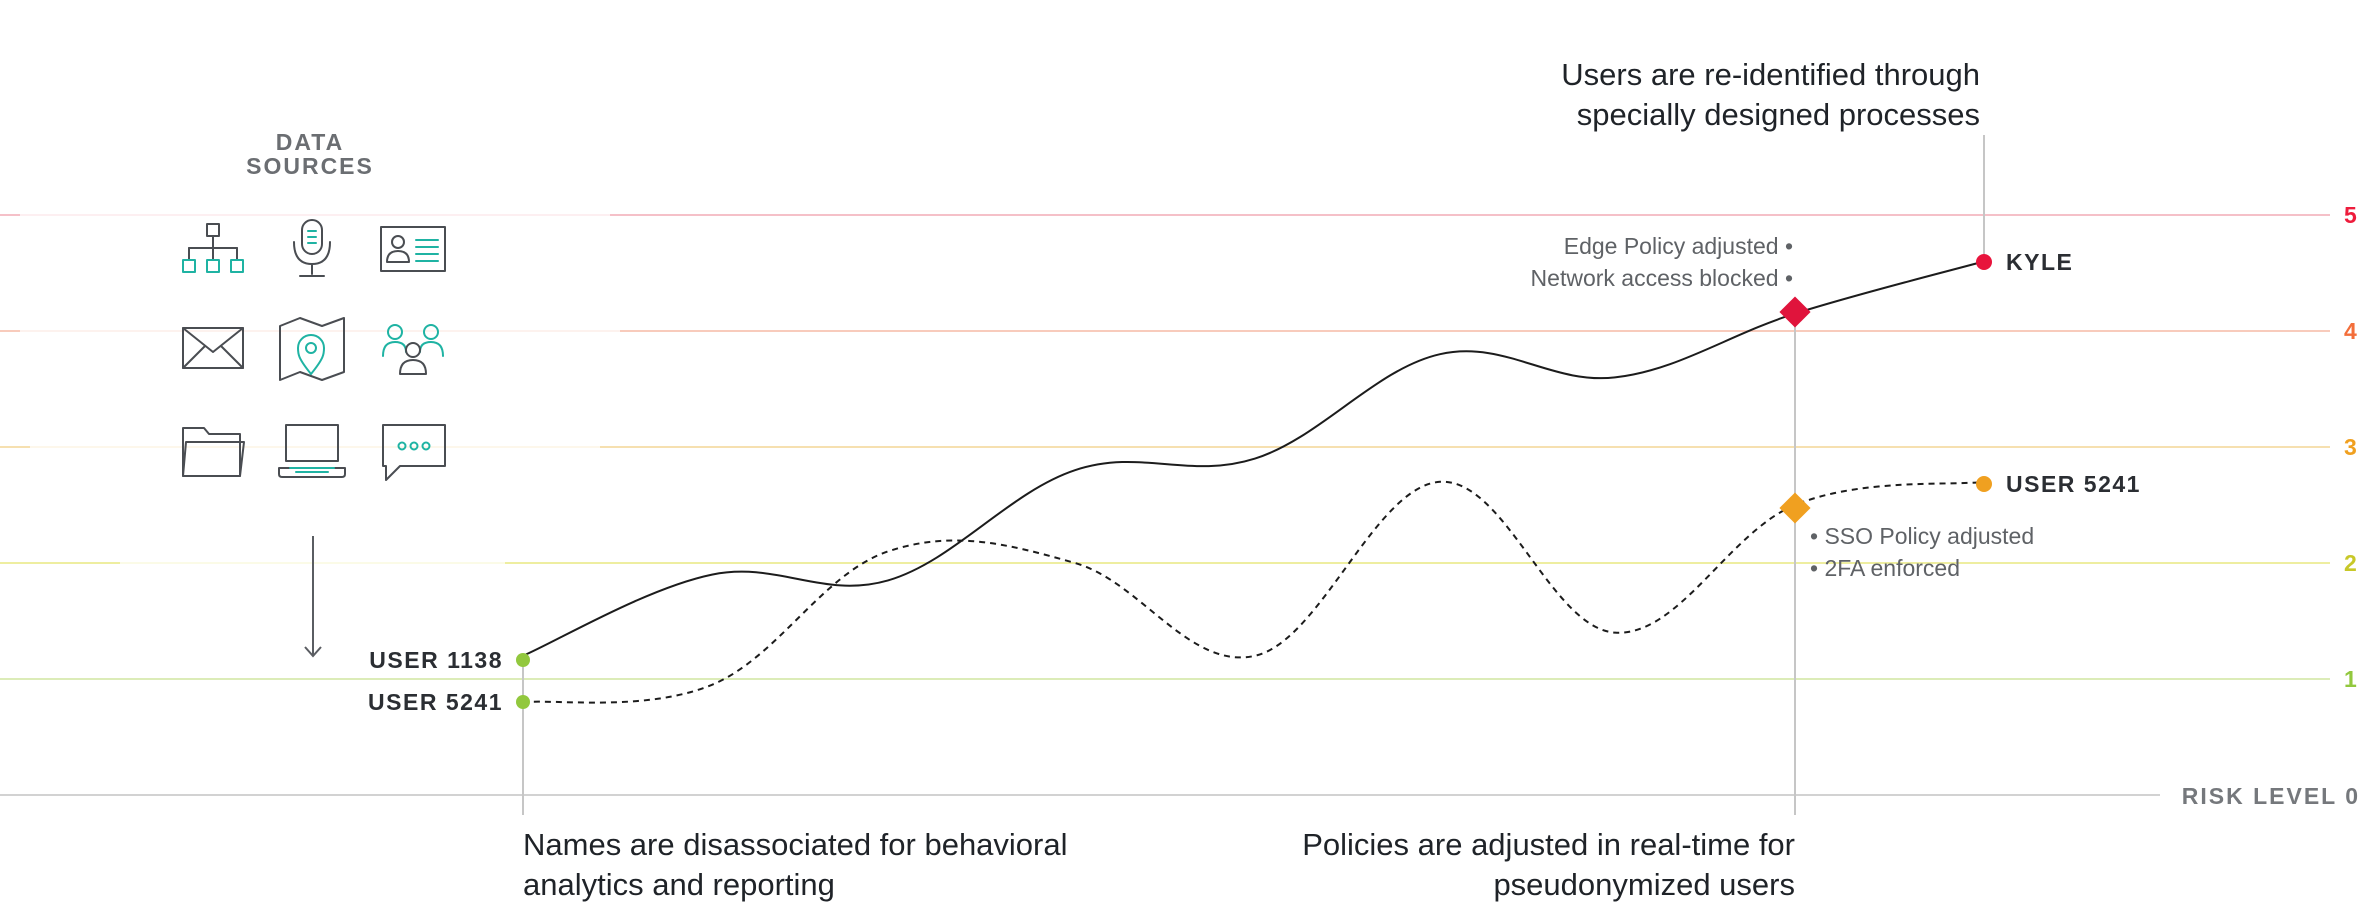 The width and height of the screenshot is (2360, 906). What do you see at coordinates (2039, 262) in the screenshot?
I see `label-kyle: KYLE` at bounding box center [2039, 262].